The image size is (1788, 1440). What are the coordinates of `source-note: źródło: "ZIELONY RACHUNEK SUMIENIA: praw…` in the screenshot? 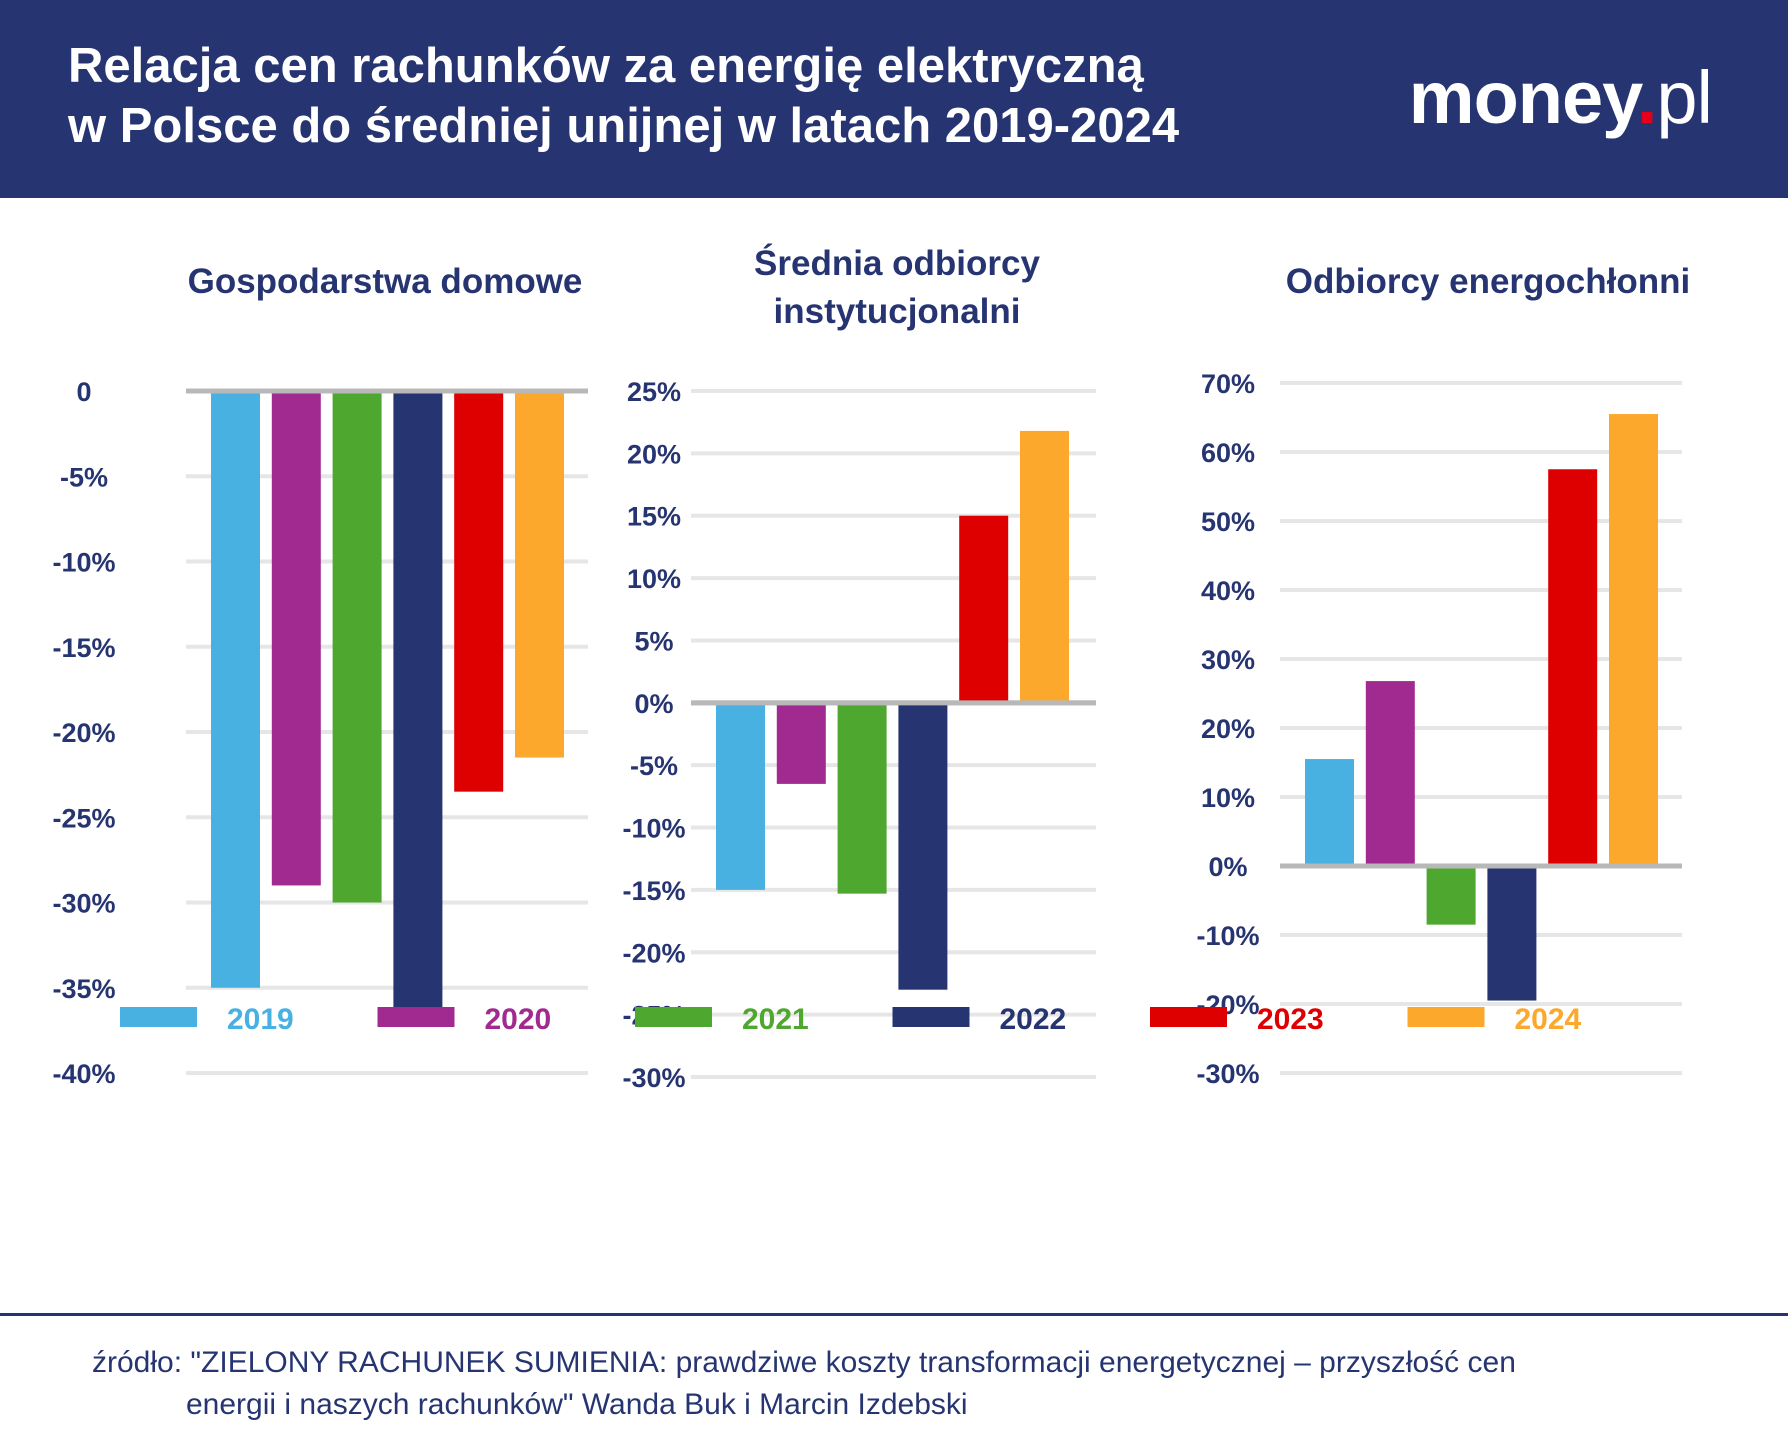 It's located at (912, 1384).